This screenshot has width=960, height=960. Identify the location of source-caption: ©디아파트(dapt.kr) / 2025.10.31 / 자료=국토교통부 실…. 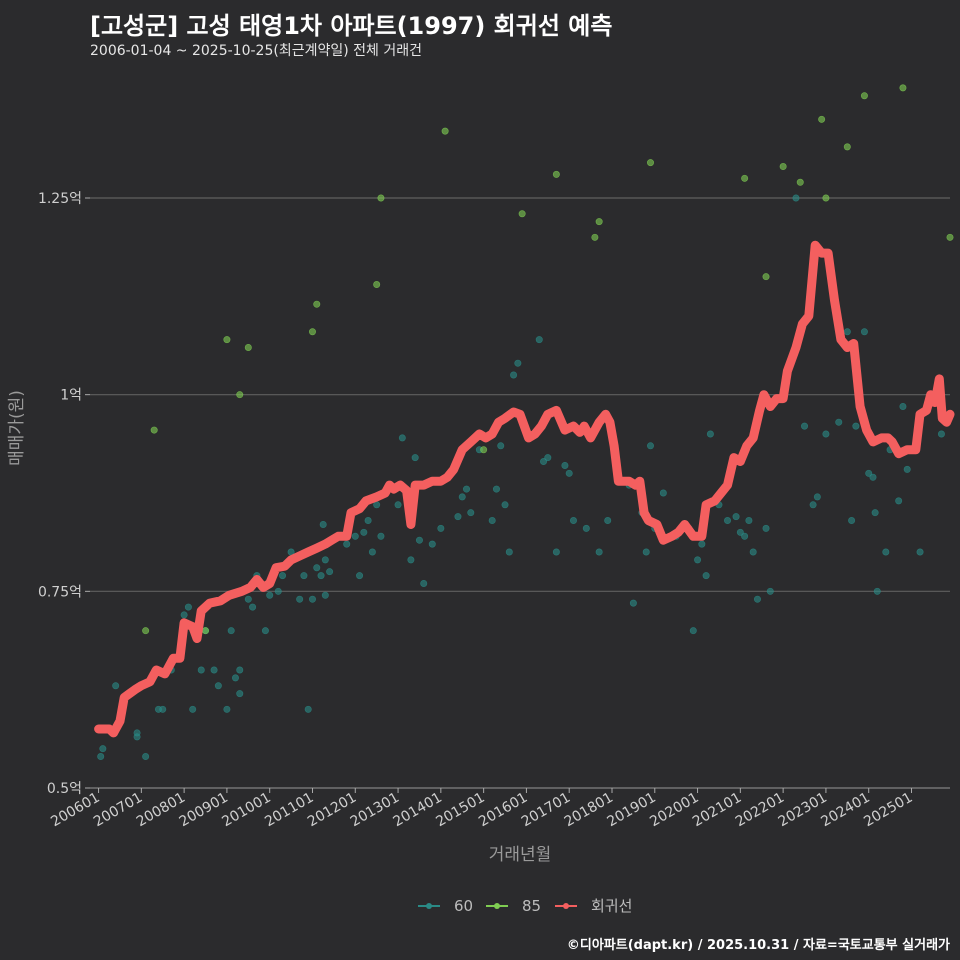
(758, 945).